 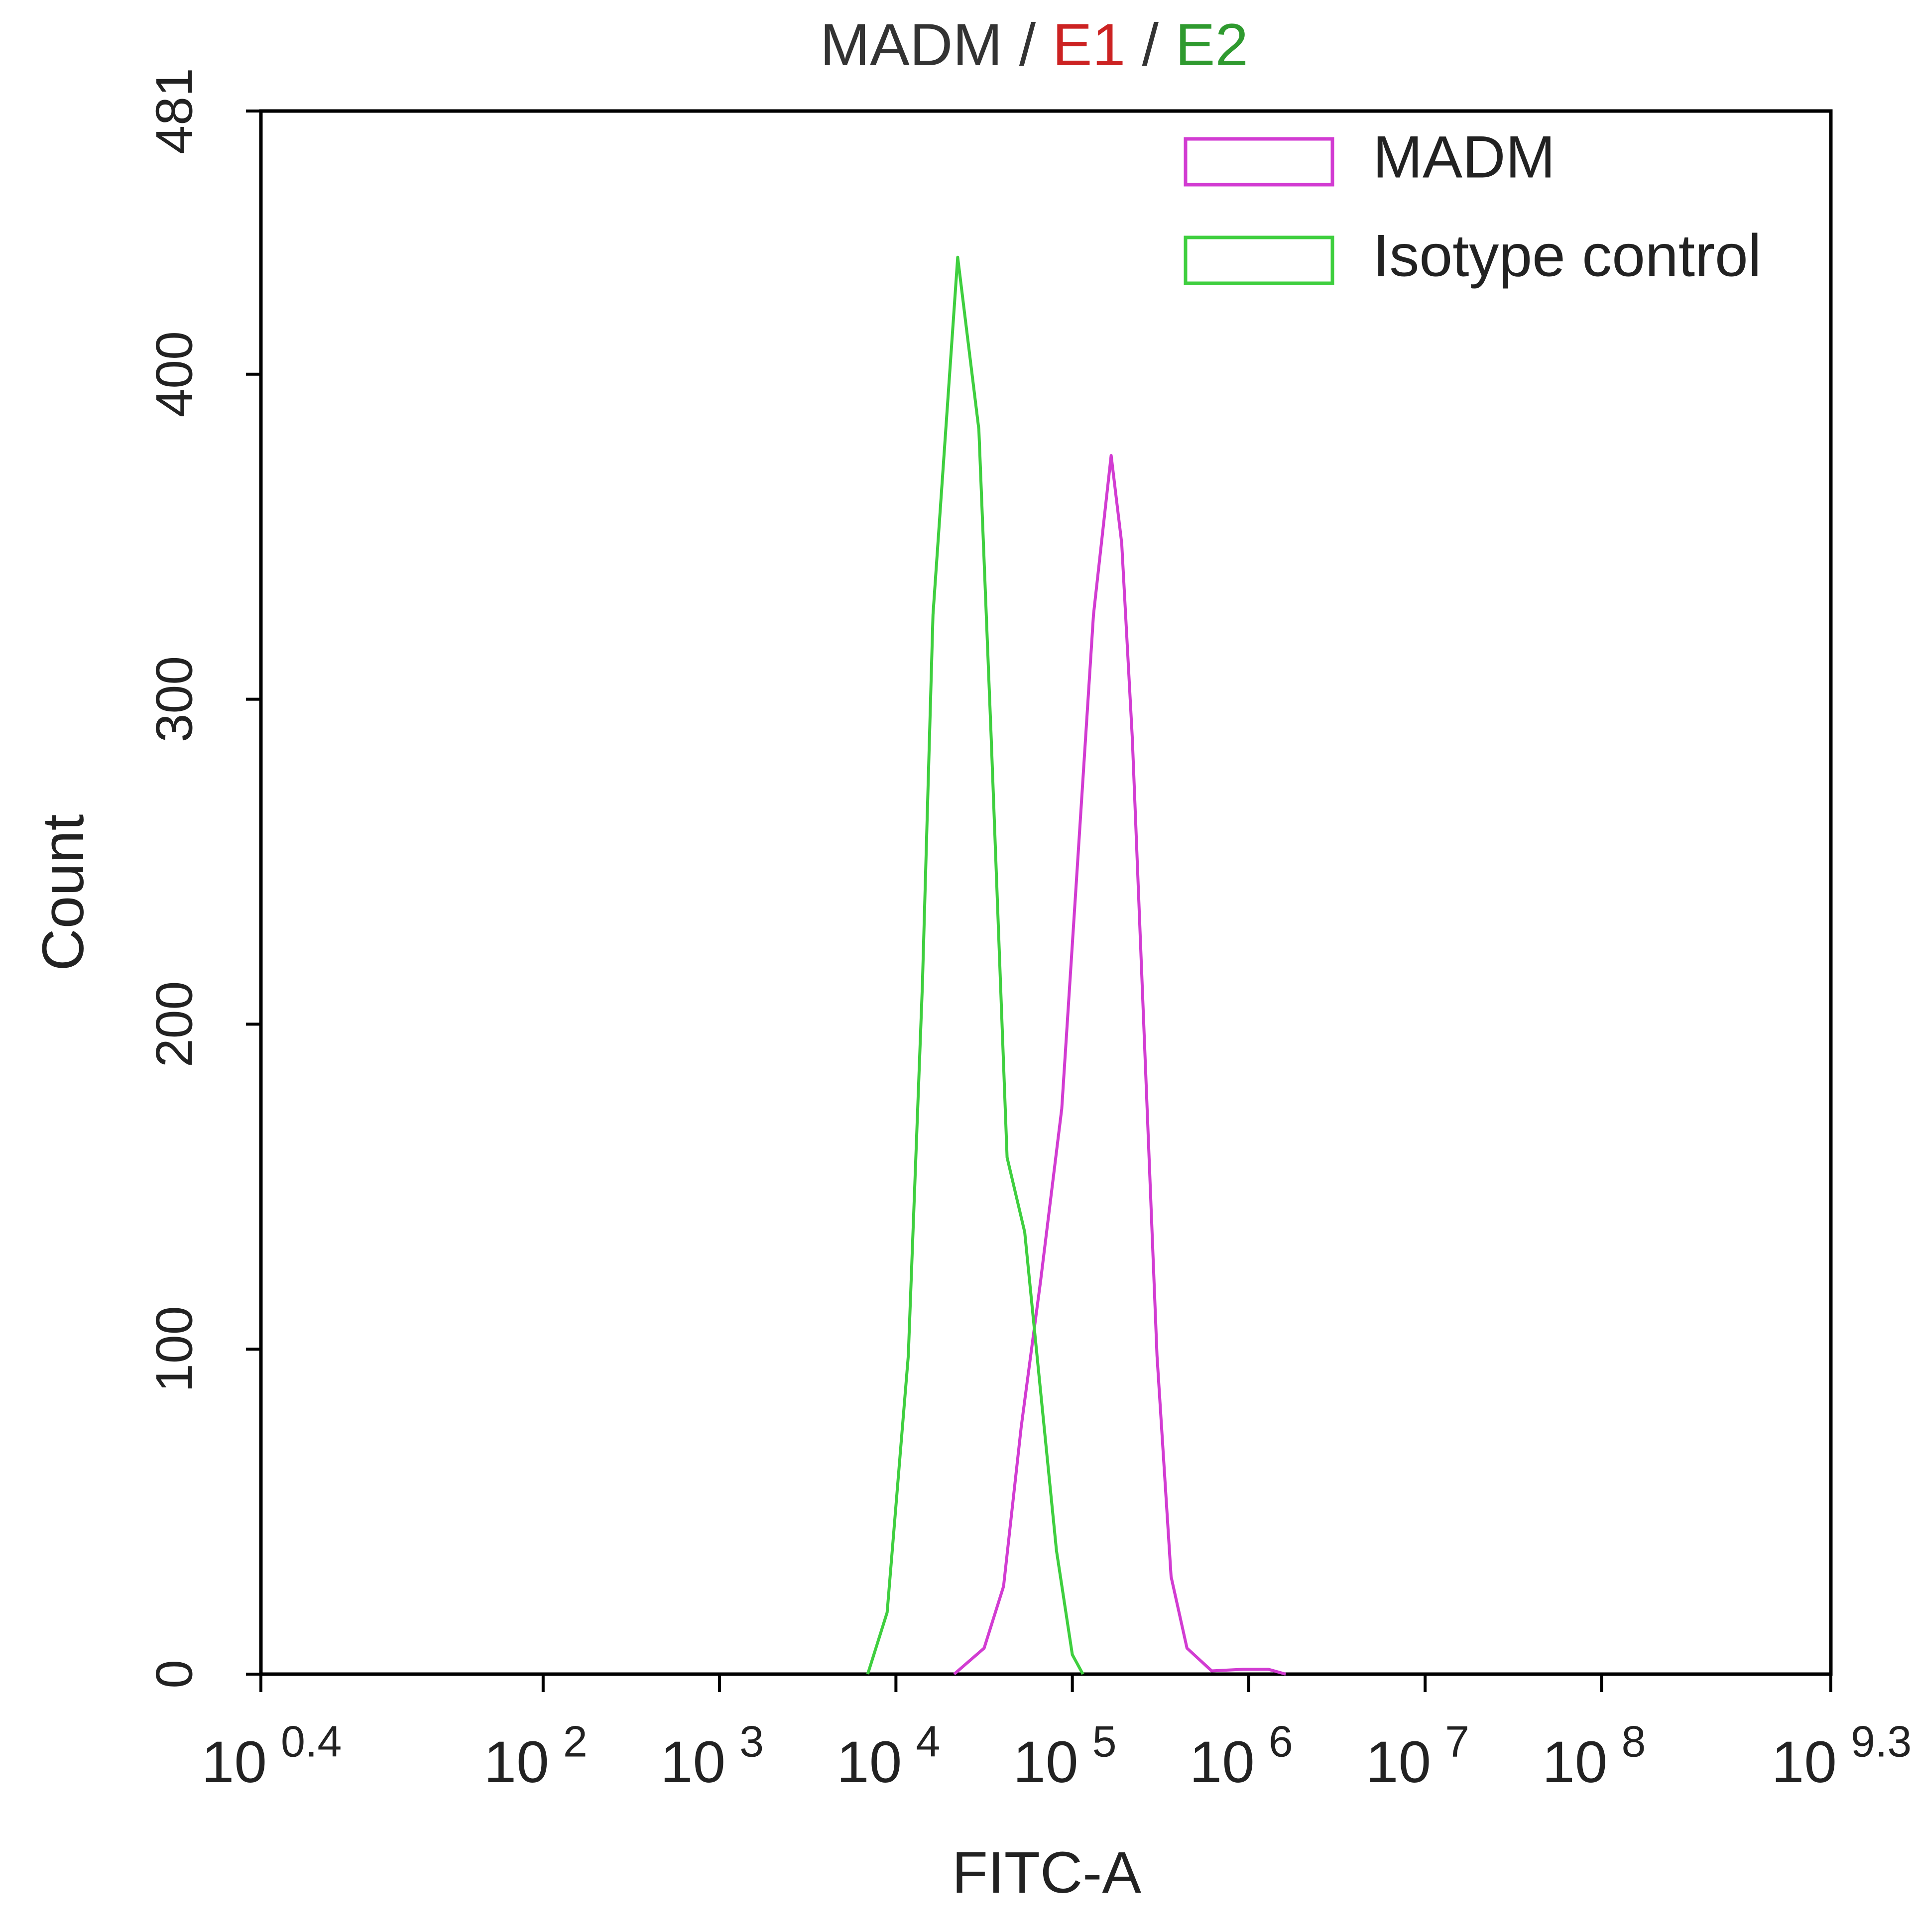 I want to click on x-tick-label-exponent: 2, so click(x=575, y=1741).